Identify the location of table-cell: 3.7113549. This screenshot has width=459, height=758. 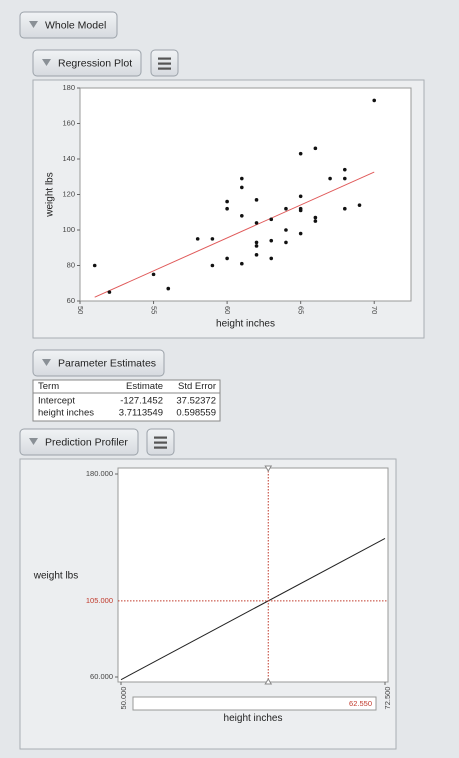
(141, 413).